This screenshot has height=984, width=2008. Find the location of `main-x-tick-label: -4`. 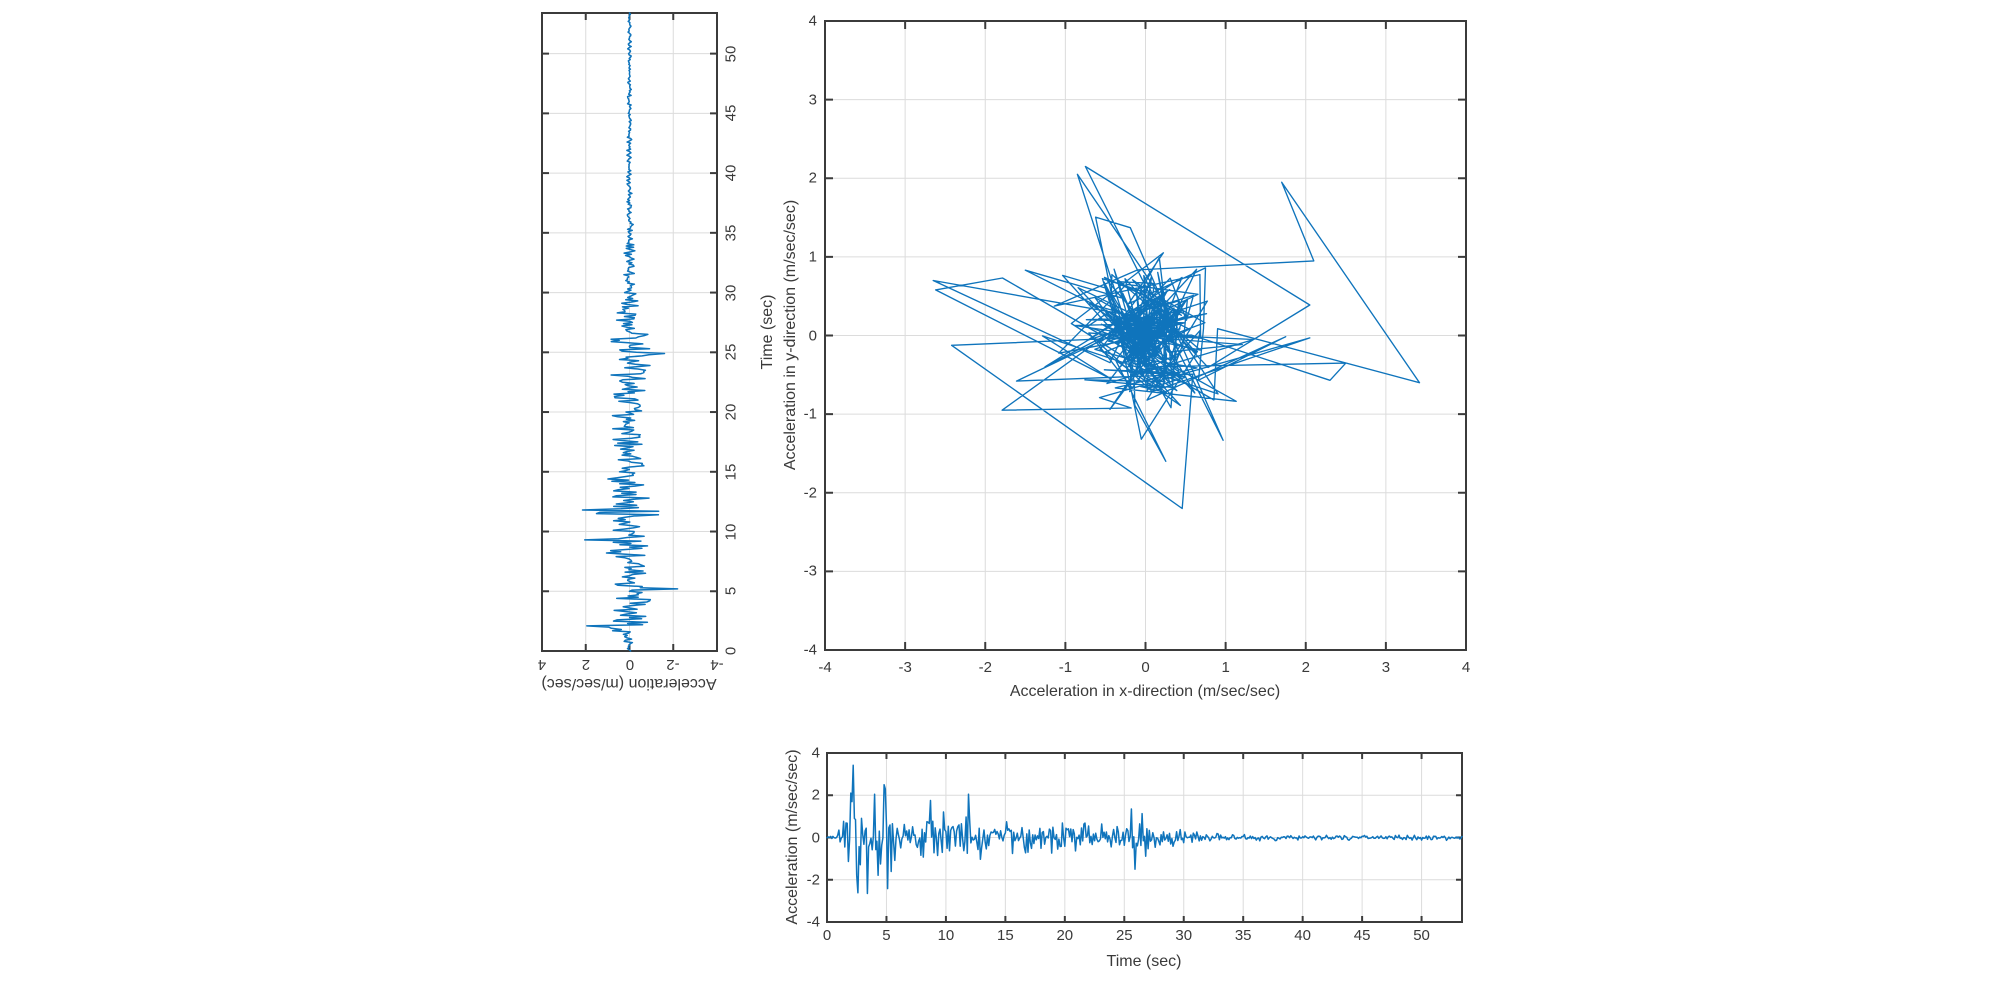

main-x-tick-label: -4 is located at coordinates (825, 667).